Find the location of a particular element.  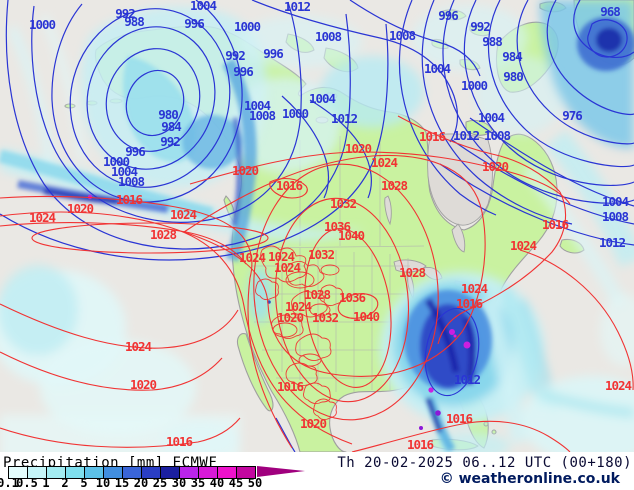

colorbar-tick: 50 is located at coordinates (255, 483).